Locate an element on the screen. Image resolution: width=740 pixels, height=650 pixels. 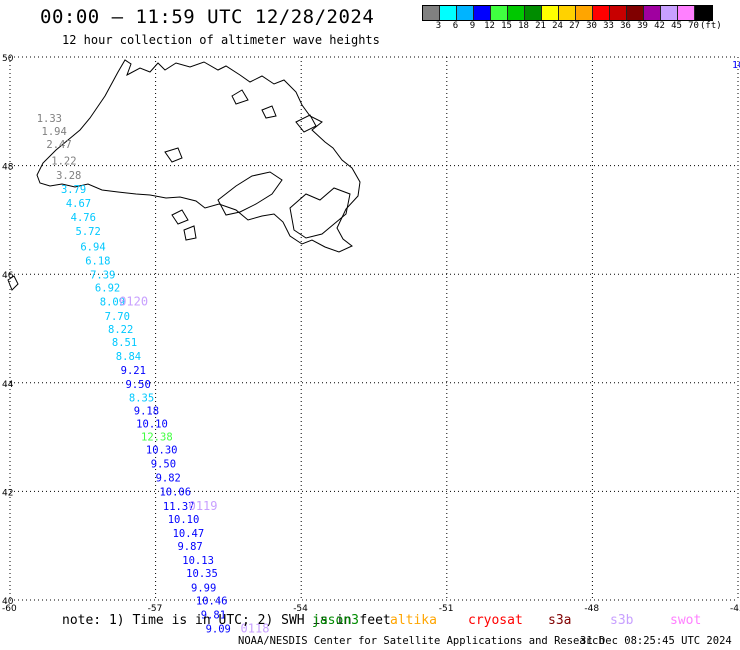
swh-reading: 9.82 is located at coordinates (168, 479).